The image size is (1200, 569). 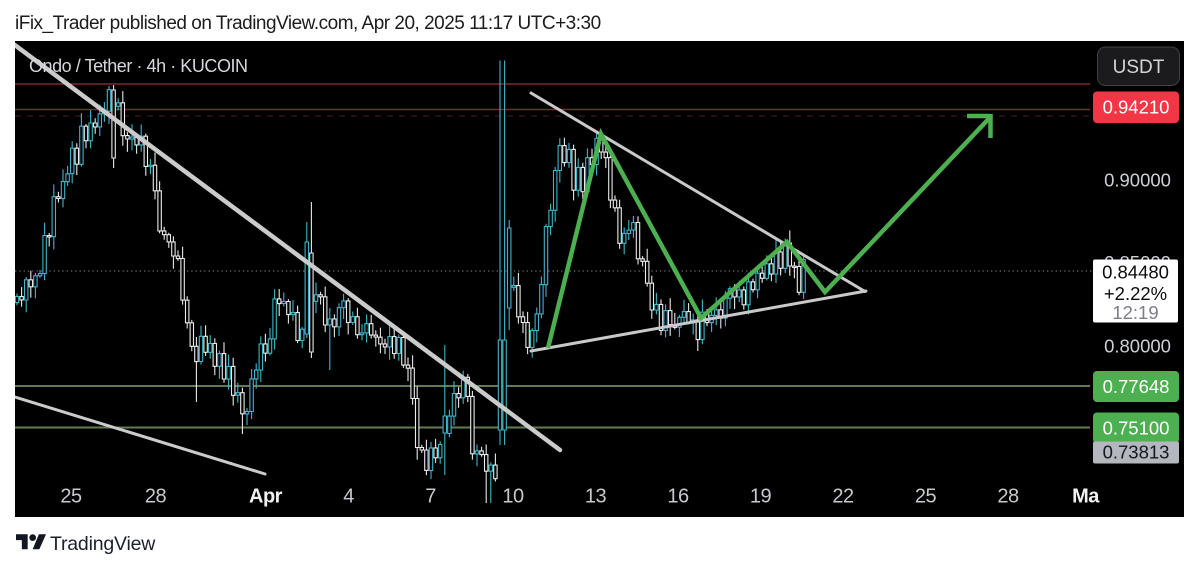 I want to click on svg-text: 0.90000, so click(x=1137, y=180).